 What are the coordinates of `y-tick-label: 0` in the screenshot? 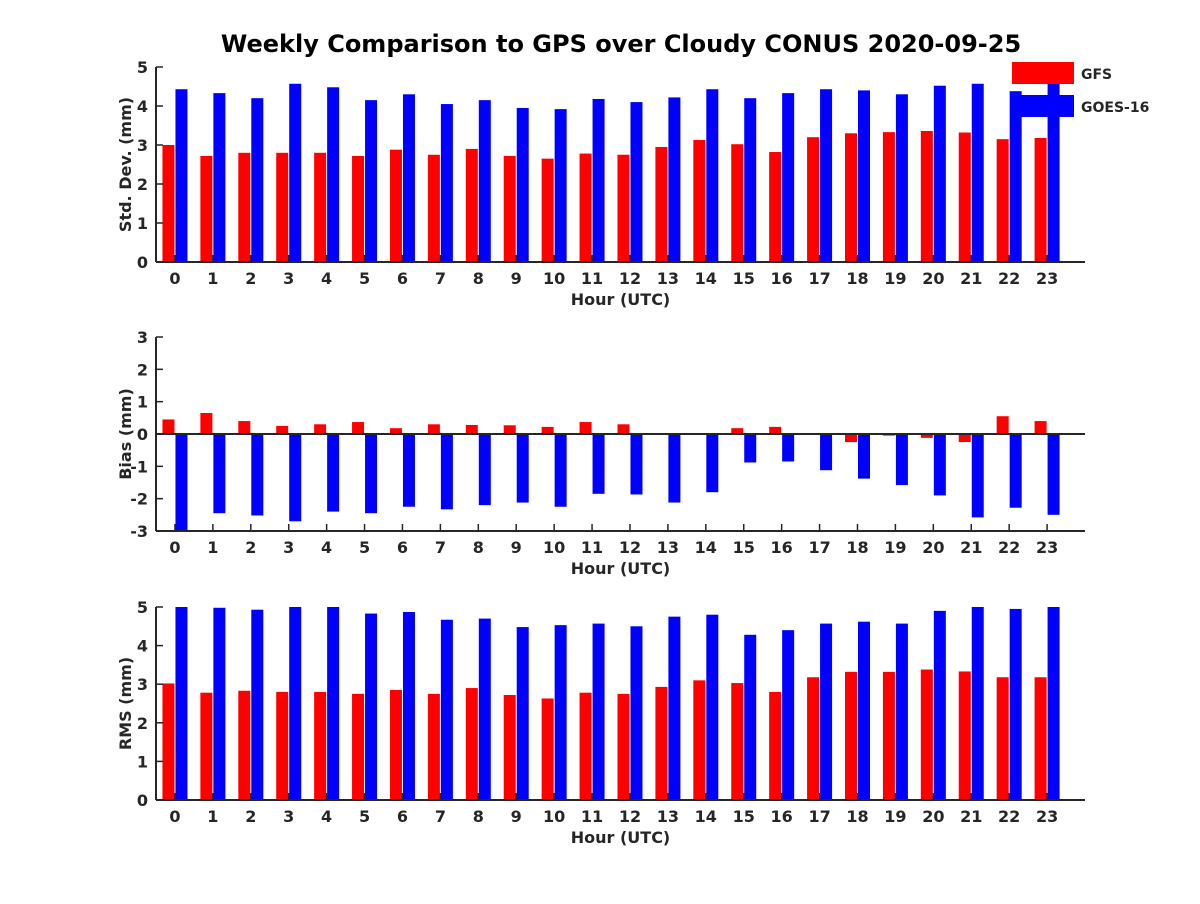 It's located at (142, 800).